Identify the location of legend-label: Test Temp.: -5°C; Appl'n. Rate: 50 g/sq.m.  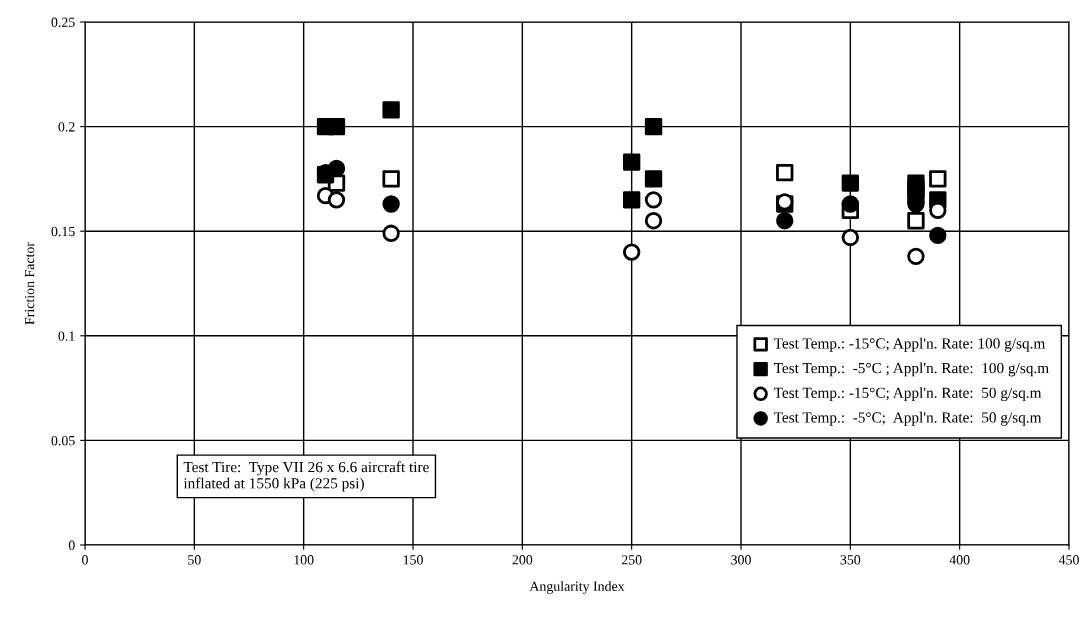
(907, 418).